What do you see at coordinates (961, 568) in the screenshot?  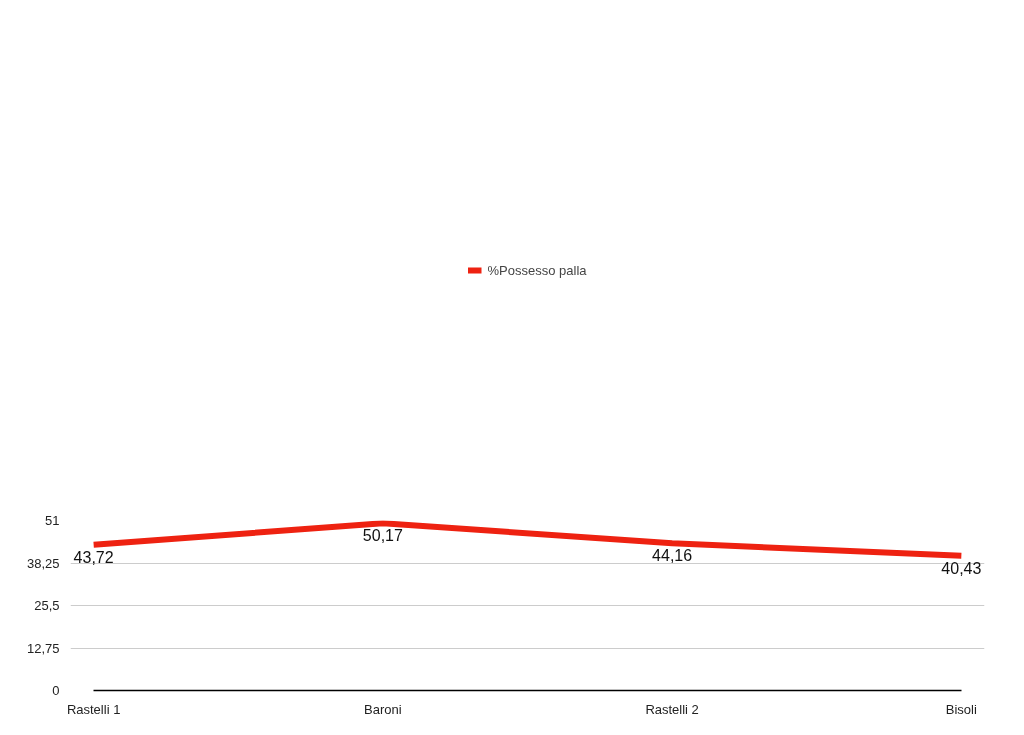 I see `data-label: 40,43` at bounding box center [961, 568].